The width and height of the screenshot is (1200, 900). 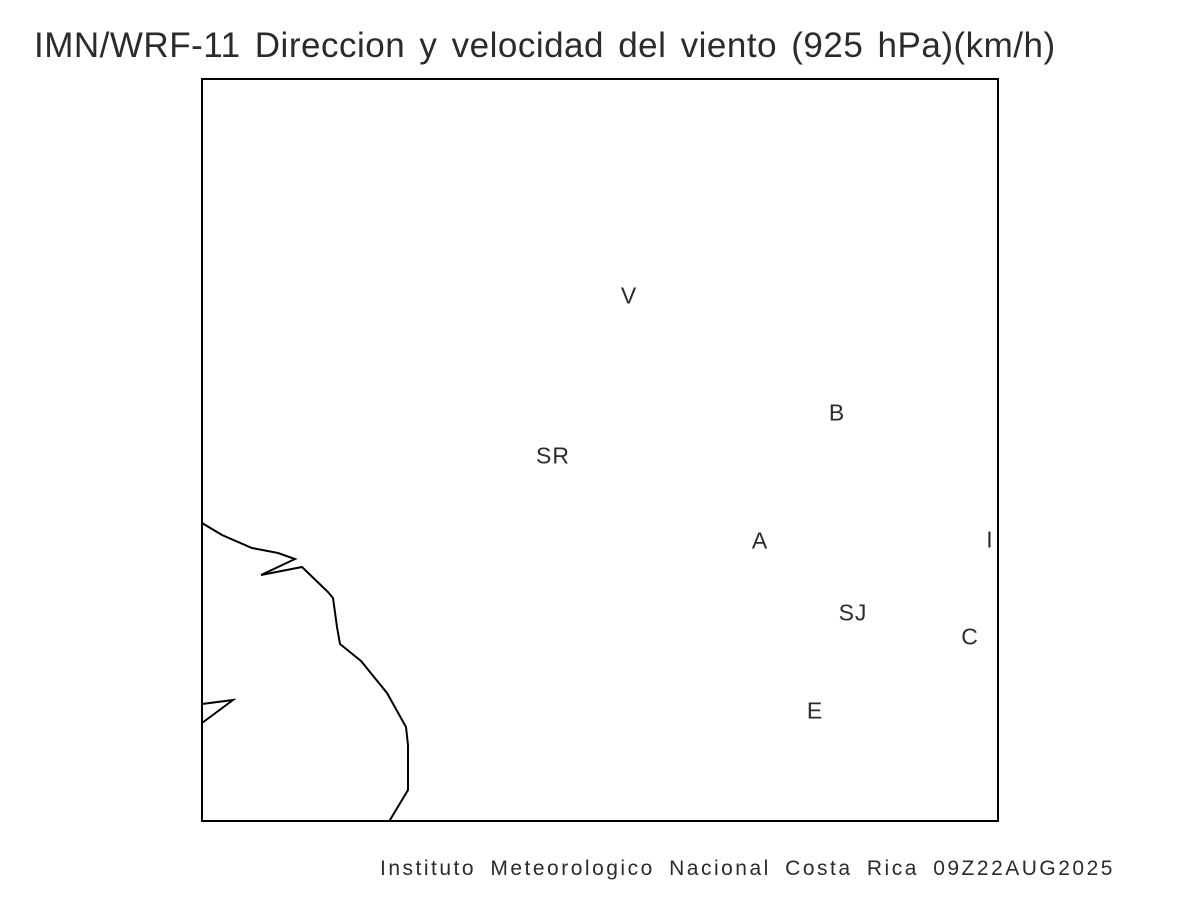 I want to click on station-label-b: B, so click(x=837, y=412).